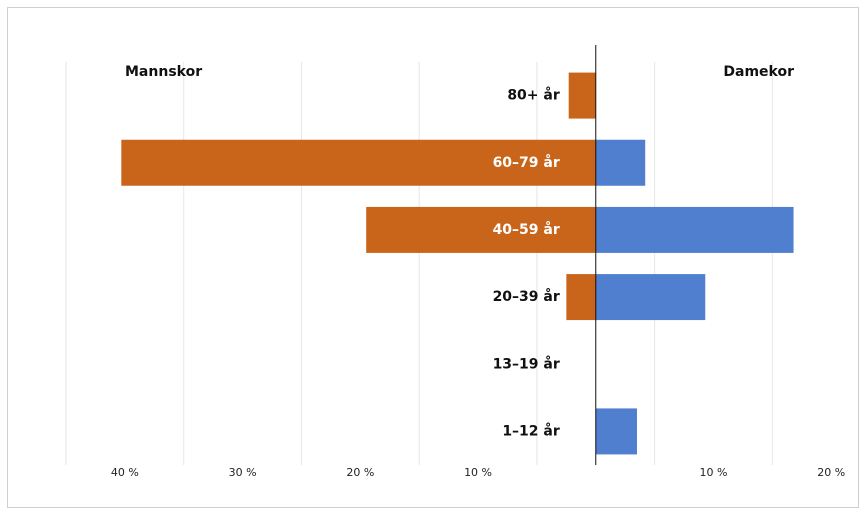 The height and width of the screenshot is (512, 866). Describe the element at coordinates (243, 472) in the screenshot. I see `x-tick-label: 30 %` at that location.